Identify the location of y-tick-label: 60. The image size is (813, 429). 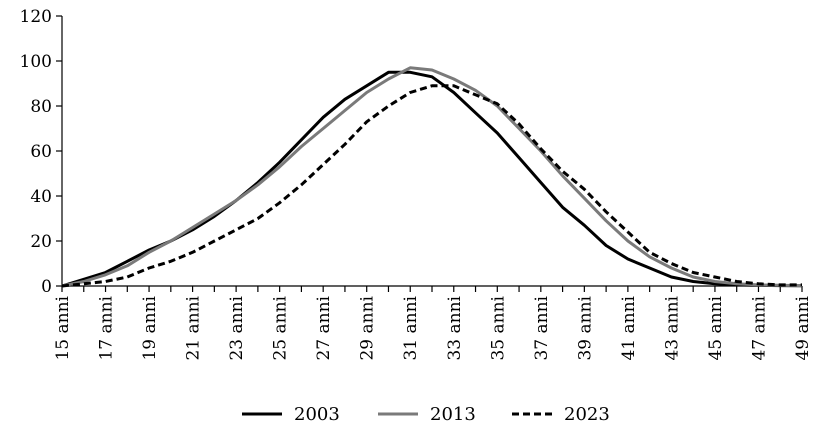
(41, 152).